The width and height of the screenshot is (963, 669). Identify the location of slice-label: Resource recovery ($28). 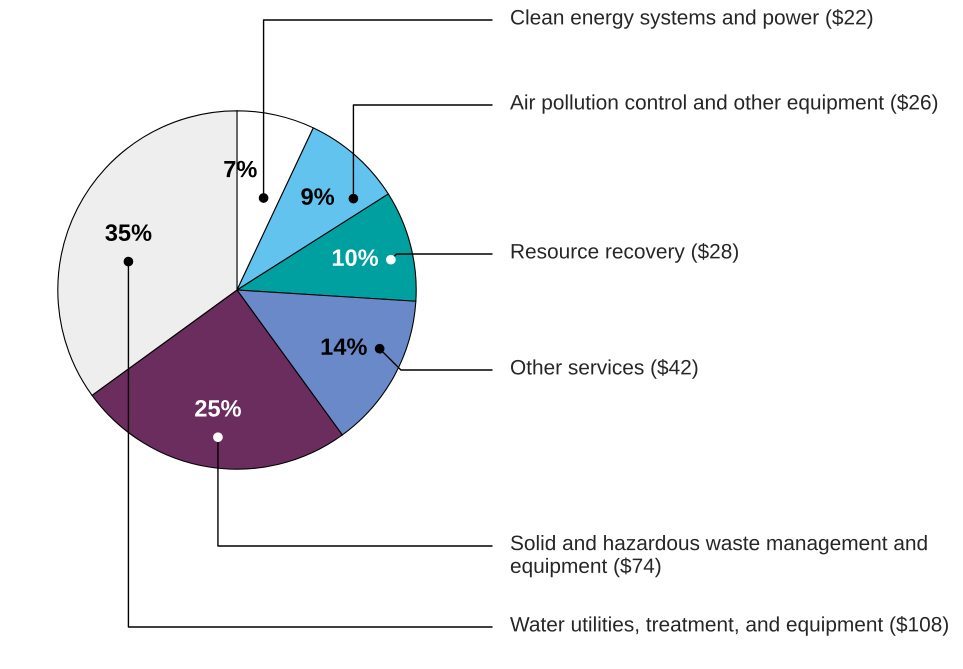
(625, 253).